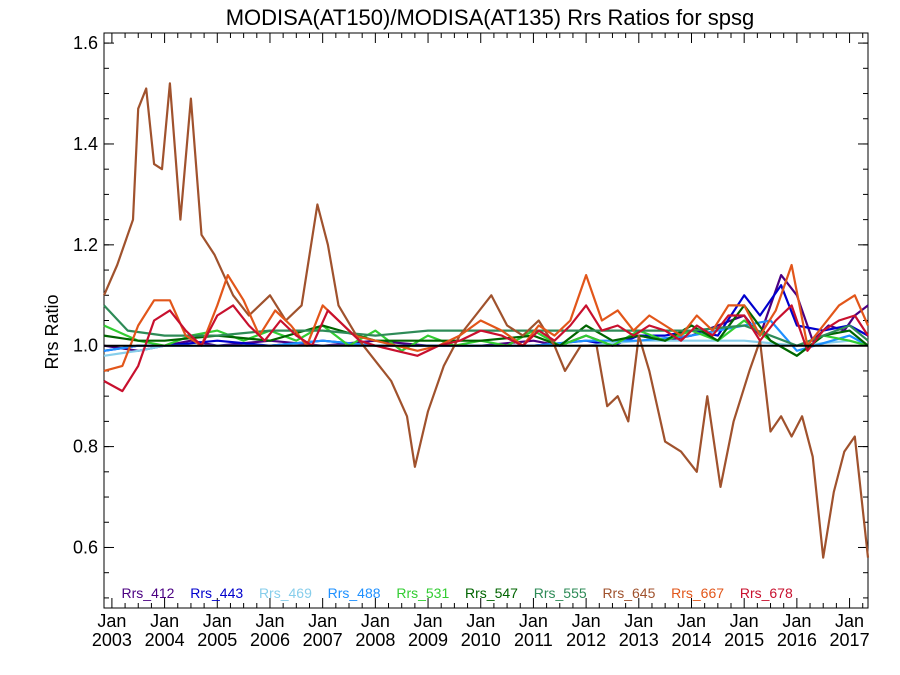 The width and height of the screenshot is (900, 675). I want to click on legend-item-rrs_531: Rrs_531, so click(422, 593).